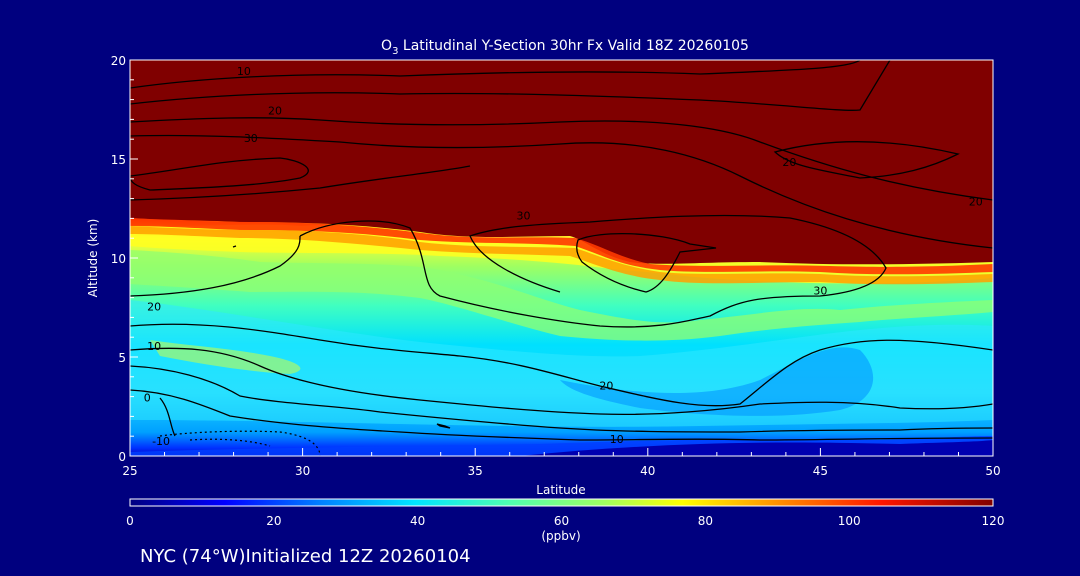  What do you see at coordinates (561, 246) in the screenshot?
I see `field-red-edge` at bounding box center [561, 246].